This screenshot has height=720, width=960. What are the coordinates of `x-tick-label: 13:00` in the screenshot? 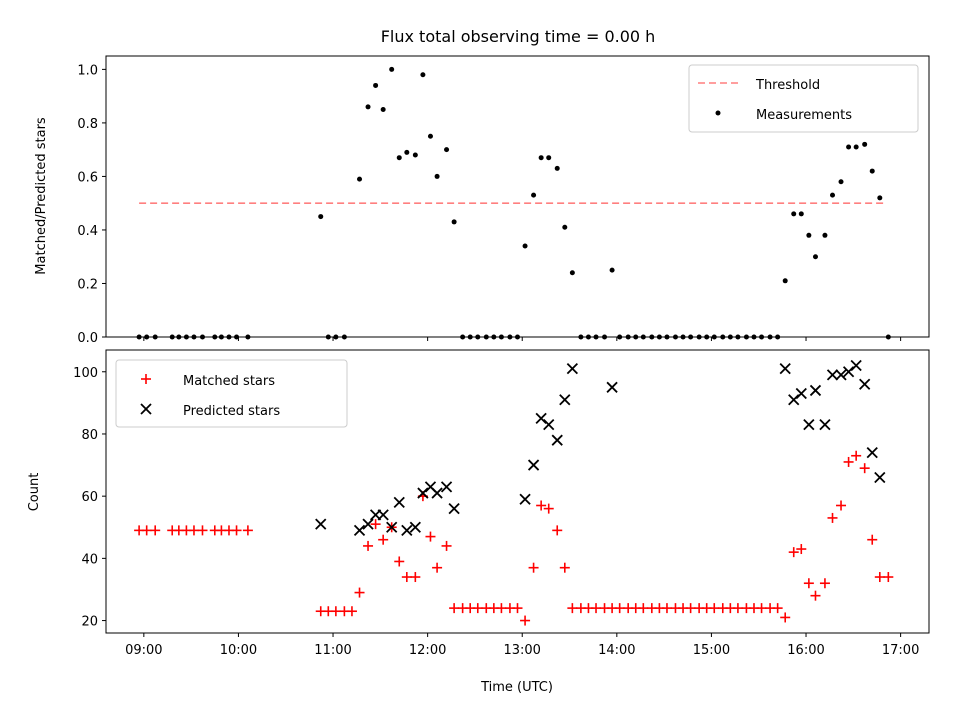 It's located at (521, 650).